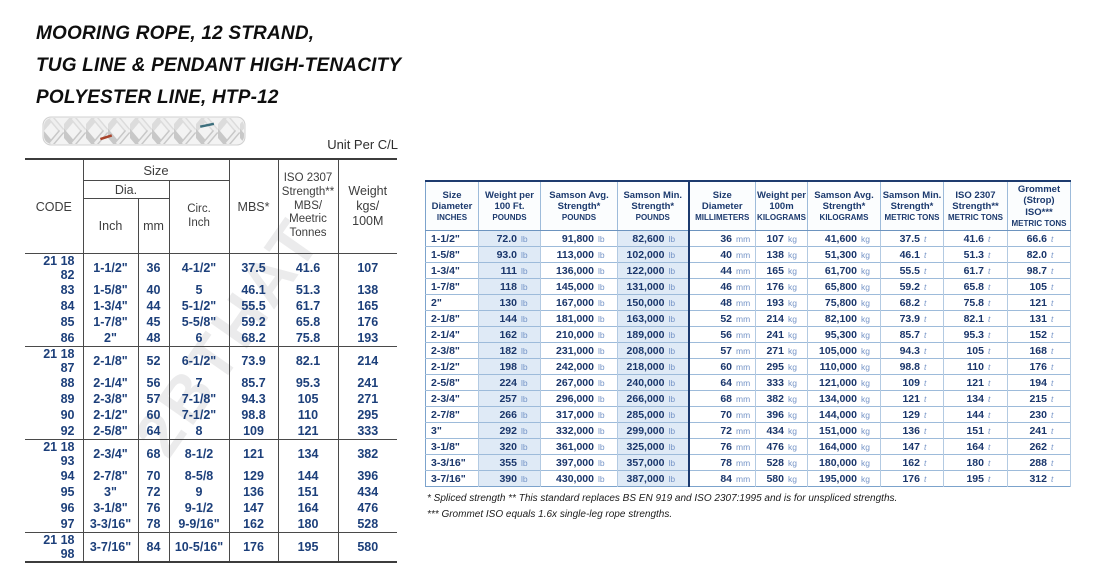 The image size is (1100, 563). I want to click on cell-value: 85.7, so click(909, 334).